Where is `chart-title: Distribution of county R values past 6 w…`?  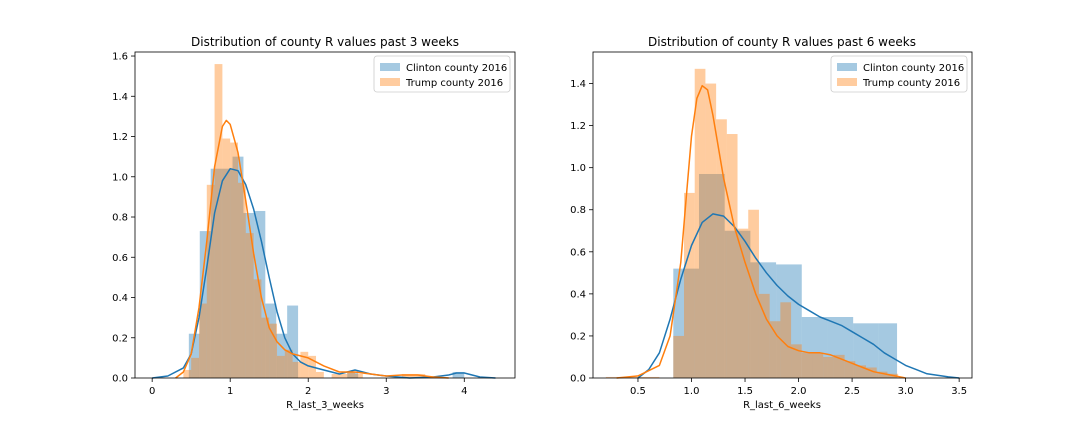
chart-title: Distribution of county R values past 6 w… is located at coordinates (782, 42).